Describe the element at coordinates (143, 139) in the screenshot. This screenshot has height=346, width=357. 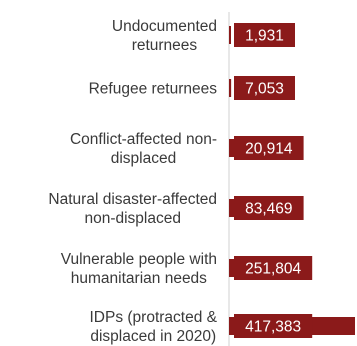
I see `category-label-line: Conflict-affected non-` at that location.